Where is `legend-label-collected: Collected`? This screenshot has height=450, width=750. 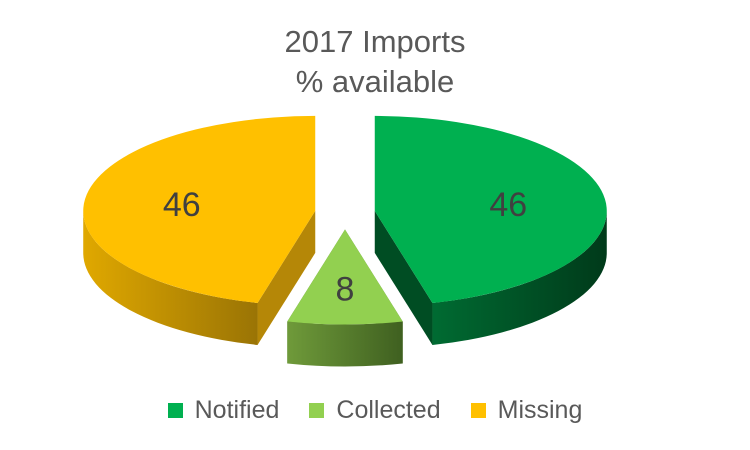
legend-label-collected: Collected is located at coordinates (388, 410).